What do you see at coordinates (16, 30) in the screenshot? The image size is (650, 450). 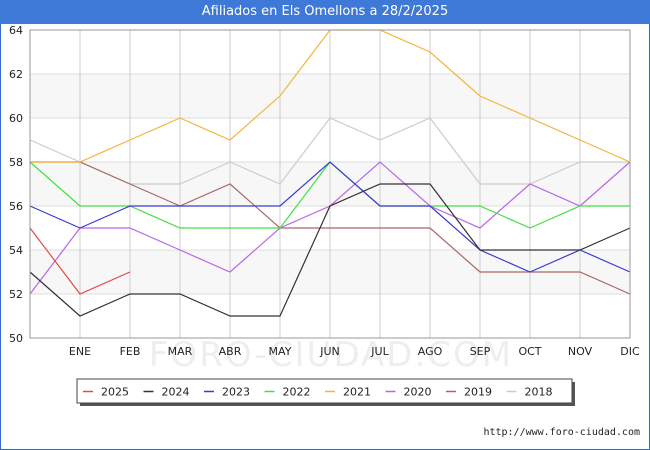 I see `y-tick-label: 64` at bounding box center [16, 30].